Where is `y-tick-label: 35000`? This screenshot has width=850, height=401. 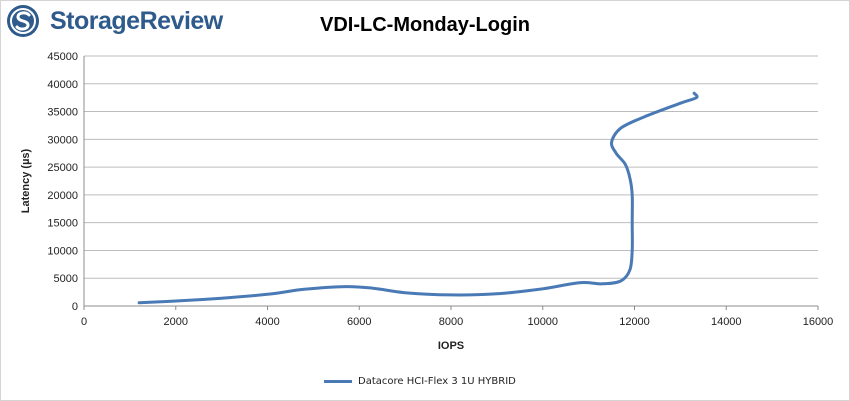
y-tick-label: 35000 is located at coordinates (62, 113).